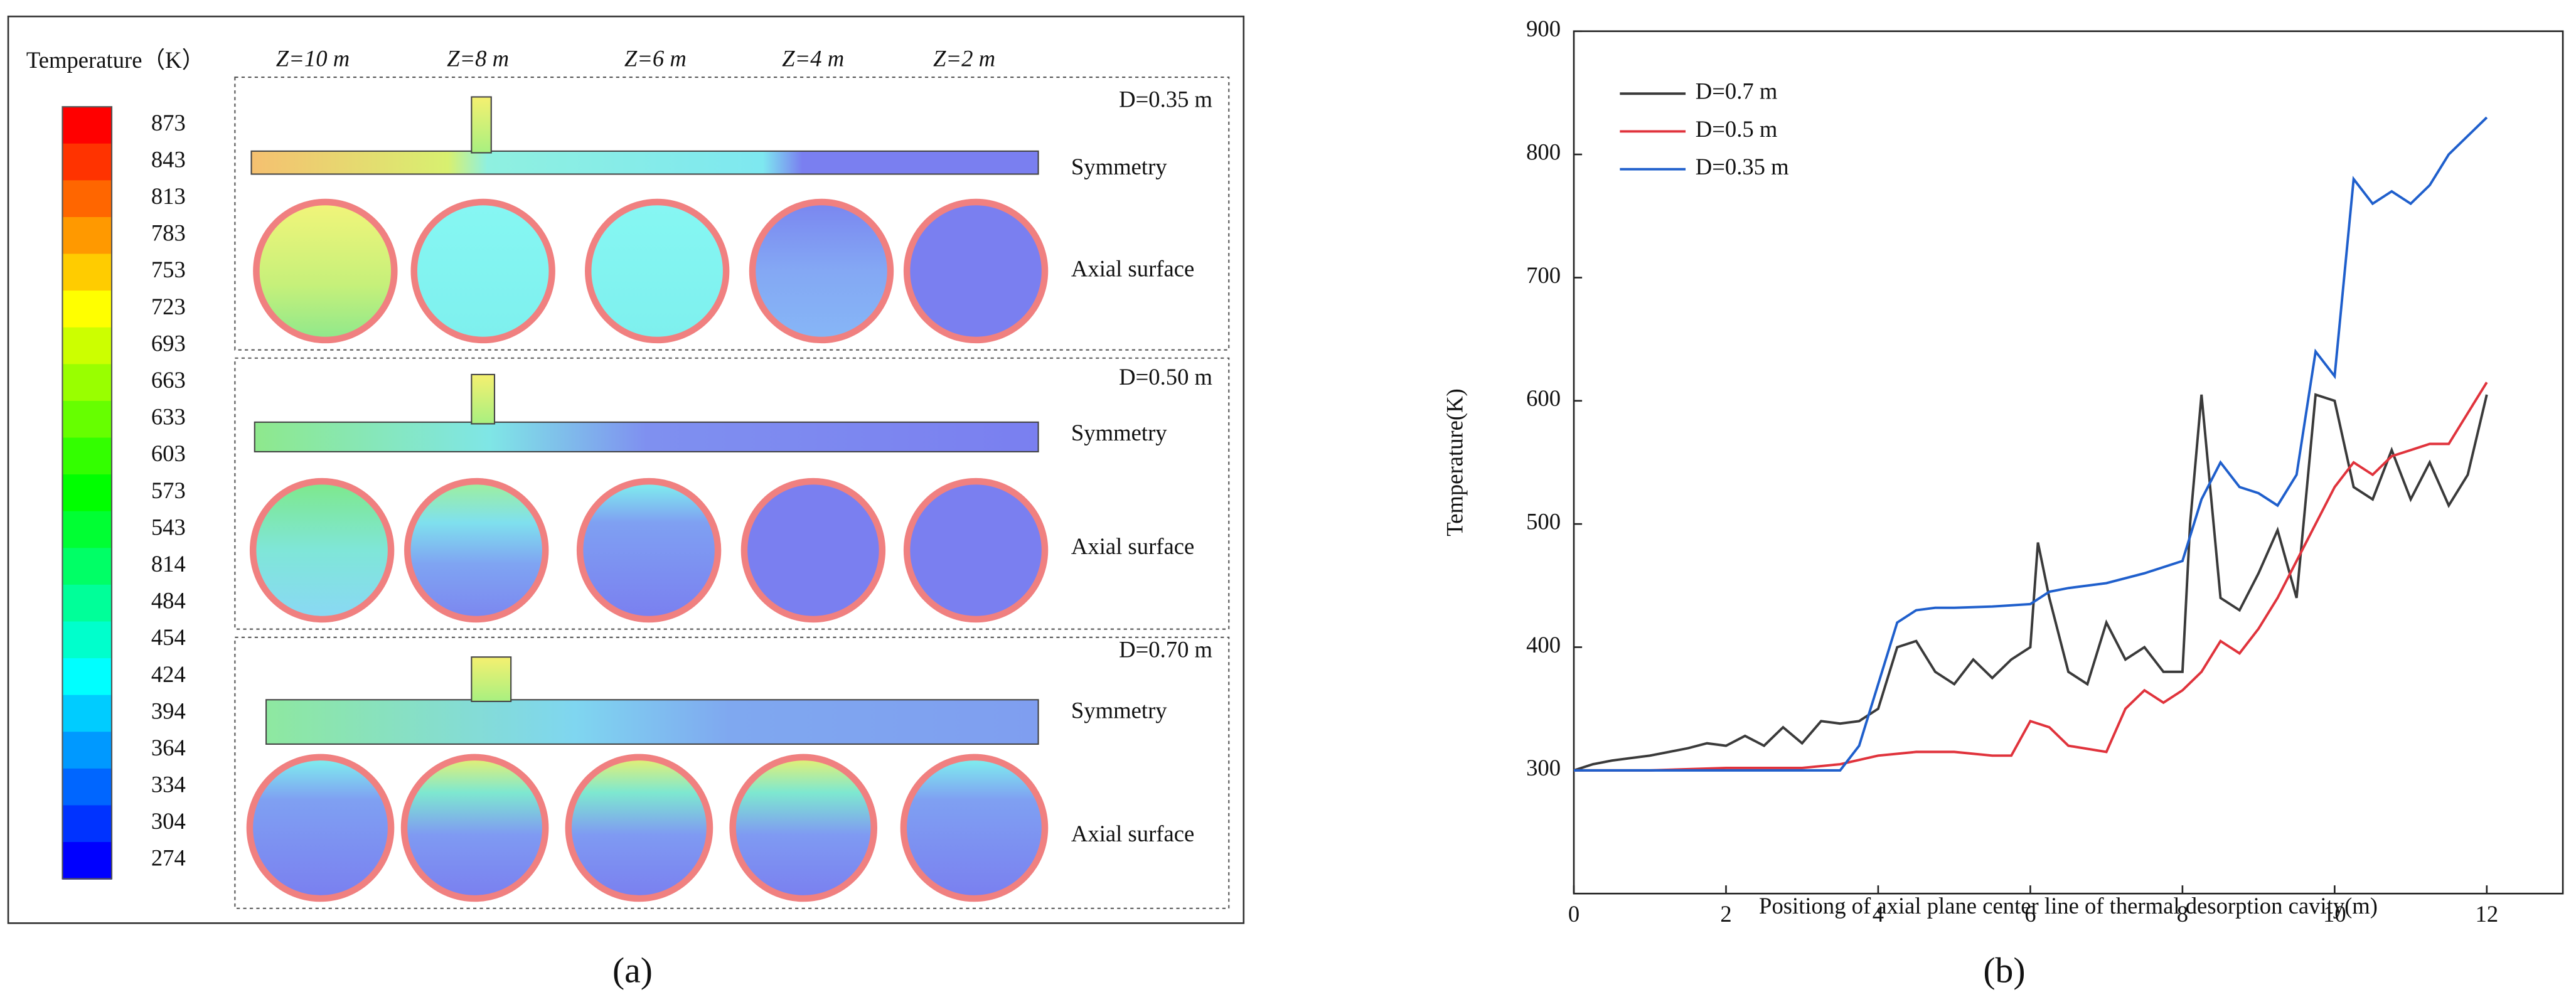 The height and width of the screenshot is (1002, 2576). Describe the element at coordinates (2334, 914) in the screenshot. I see `x-tick-label: 10` at that location.